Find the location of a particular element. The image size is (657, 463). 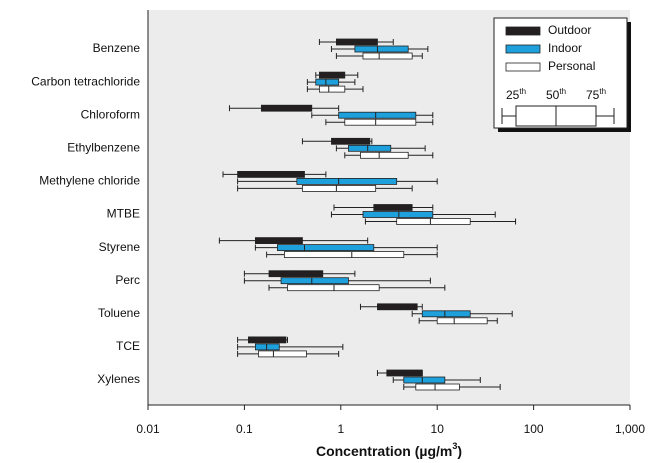

percentile-label: 50th is located at coordinates (556, 94).